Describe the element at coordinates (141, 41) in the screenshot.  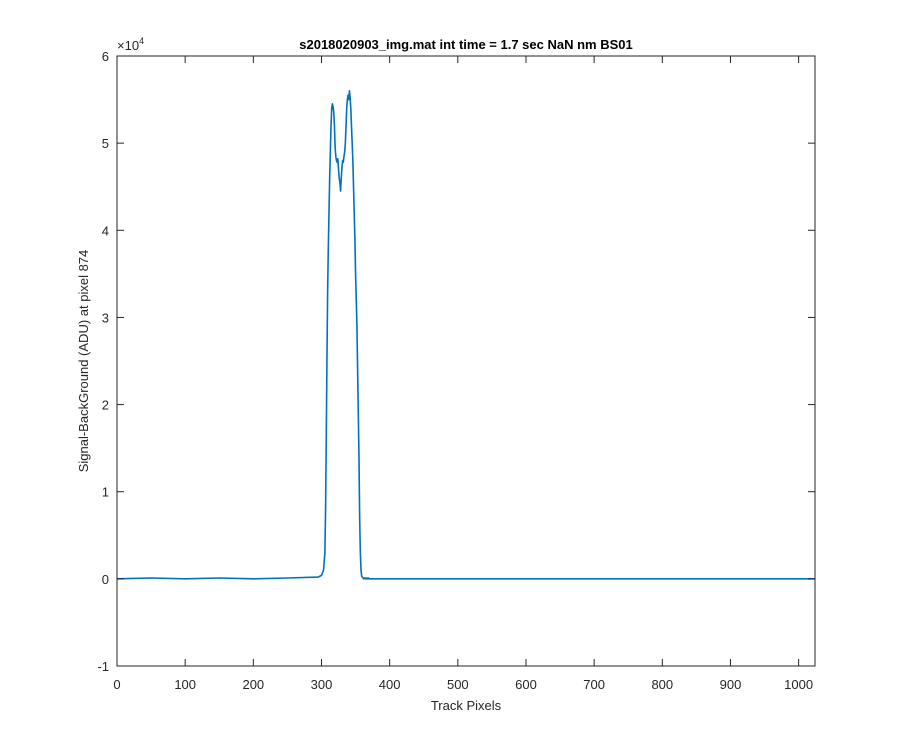
I see `y-exponent-power: 4` at that location.